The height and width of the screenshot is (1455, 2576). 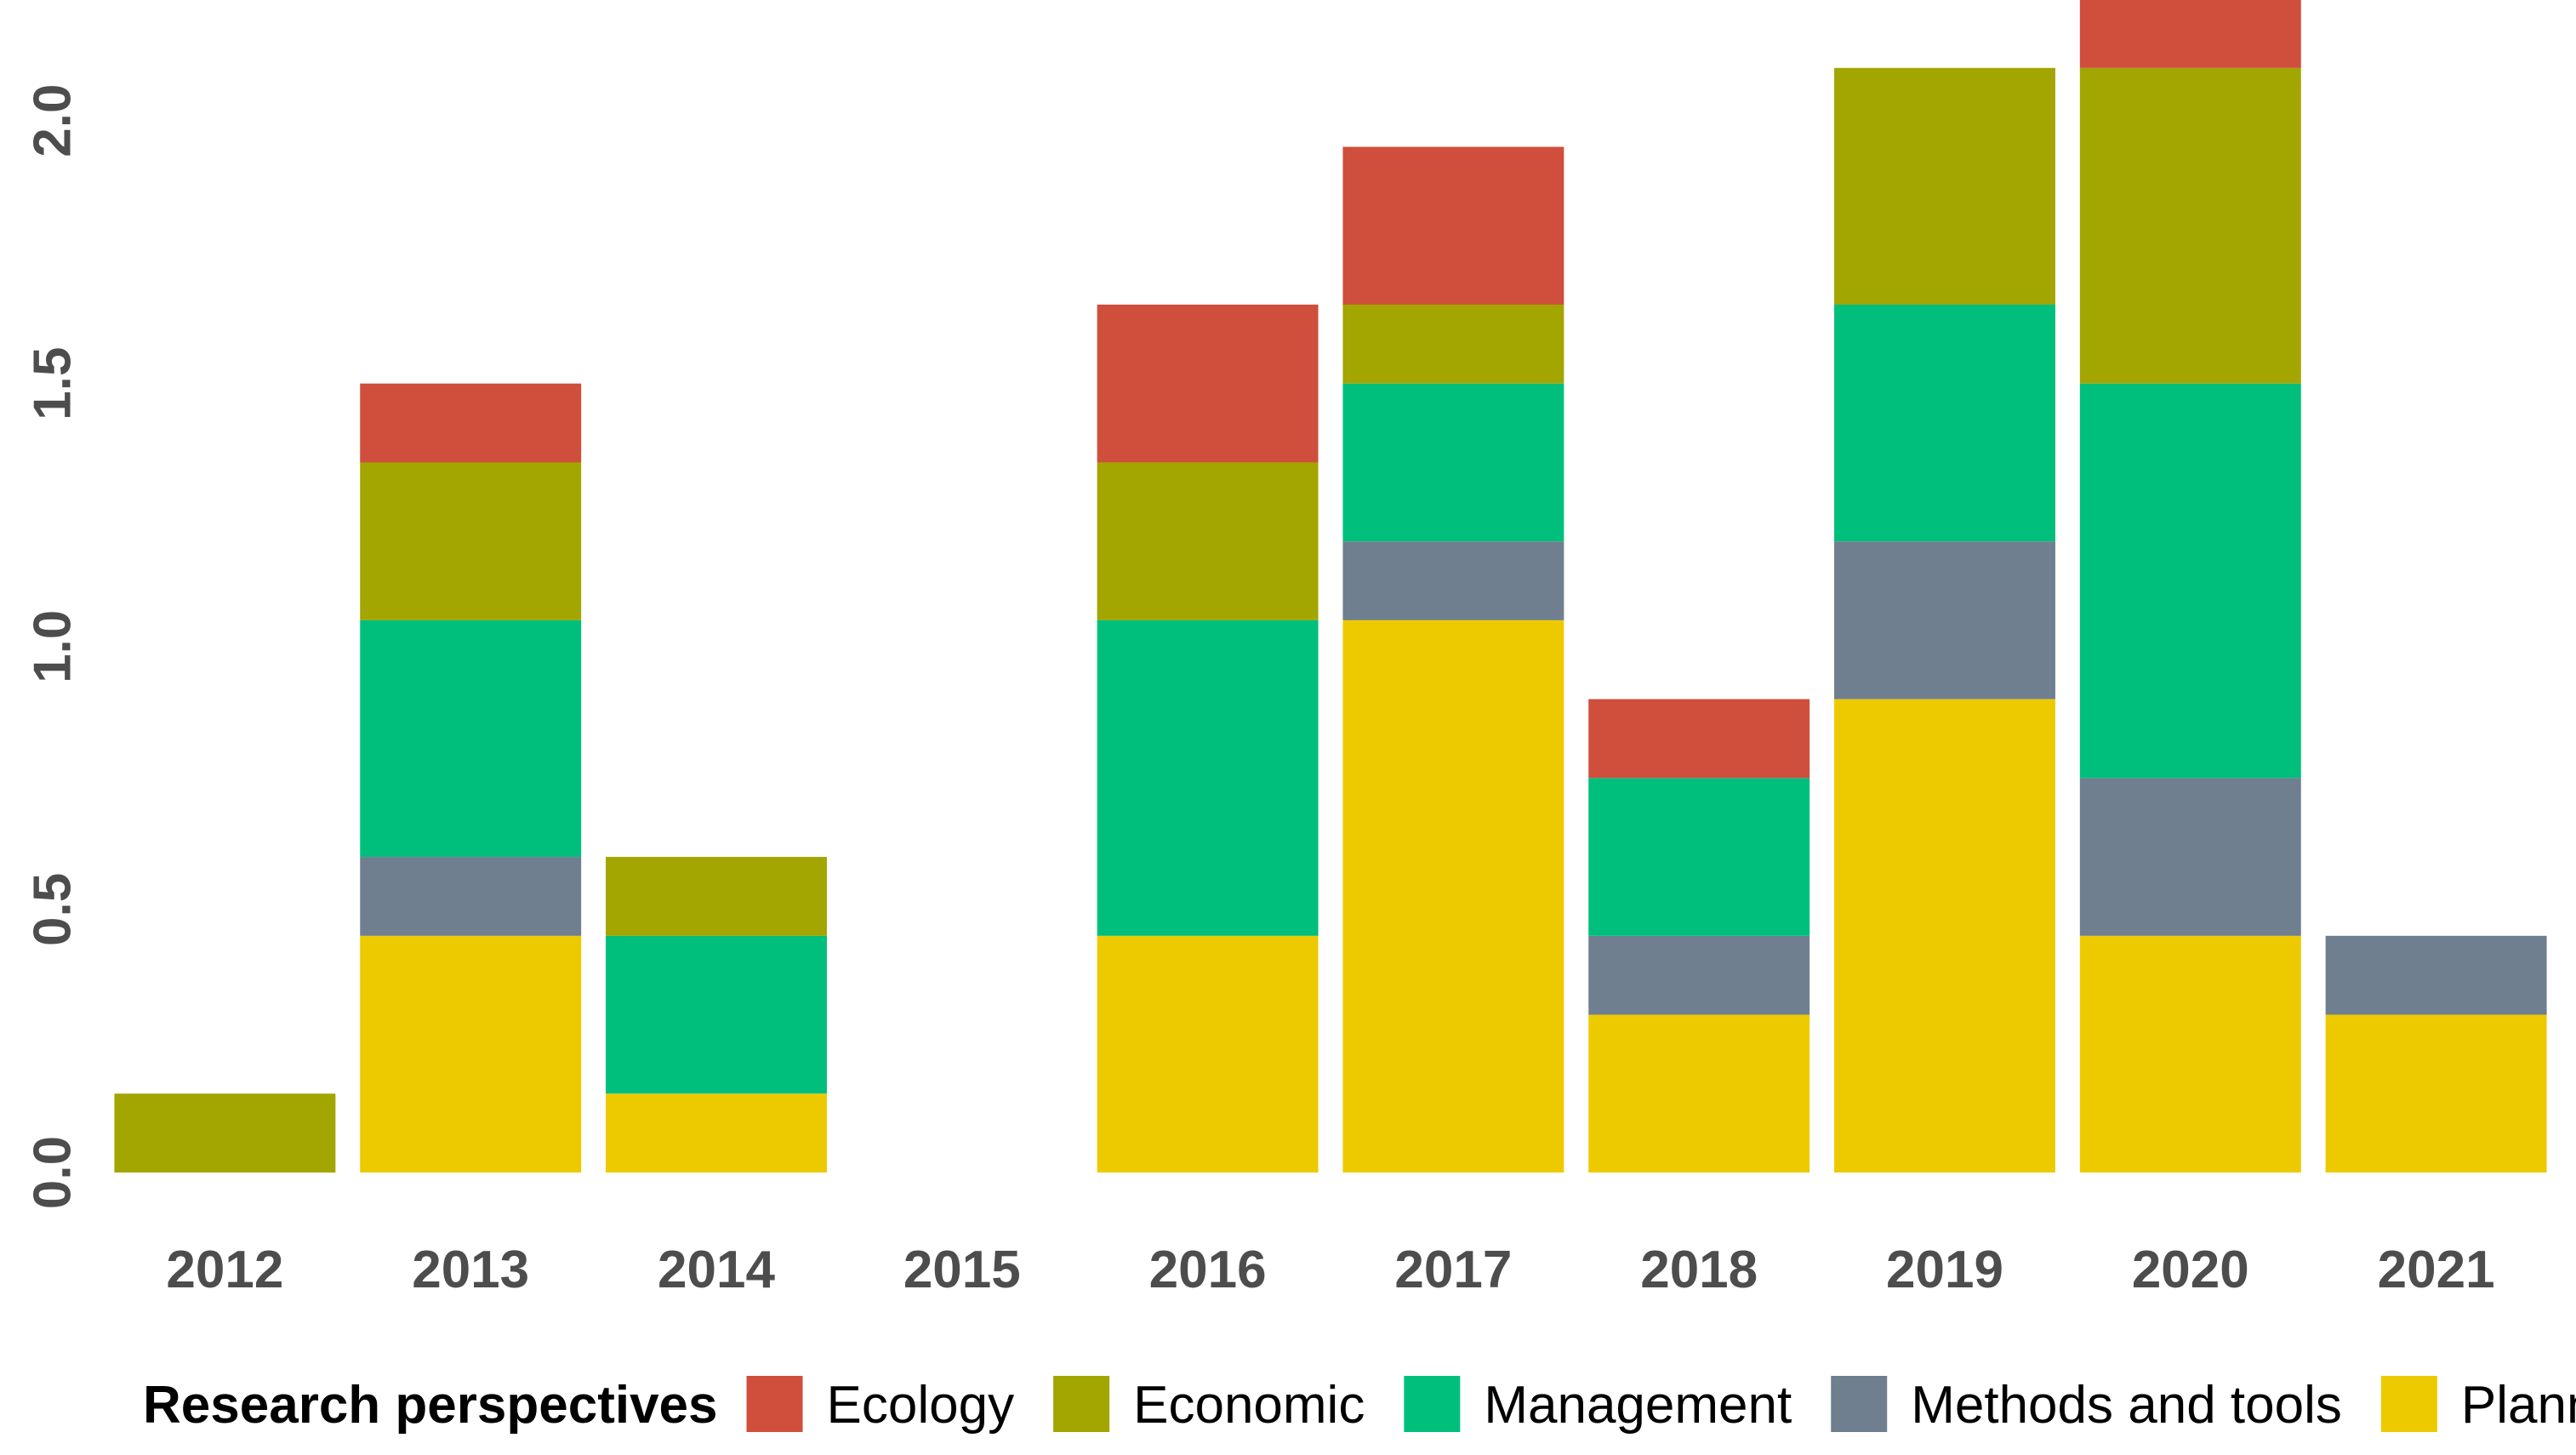 What do you see at coordinates (716, 1270) in the screenshot?
I see `x-tick-label: 2014` at bounding box center [716, 1270].